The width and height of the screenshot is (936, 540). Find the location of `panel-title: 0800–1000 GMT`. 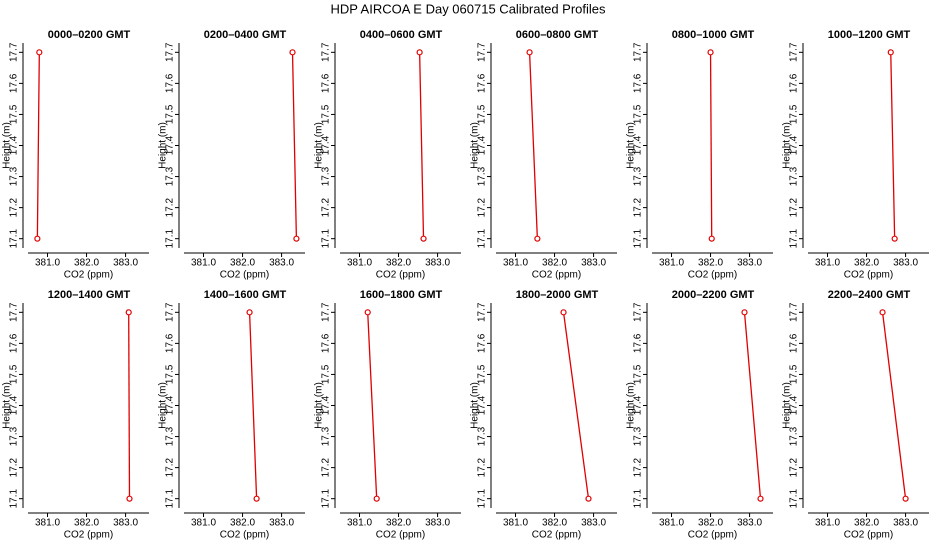

panel-title: 0800–1000 GMT is located at coordinates (713, 35).